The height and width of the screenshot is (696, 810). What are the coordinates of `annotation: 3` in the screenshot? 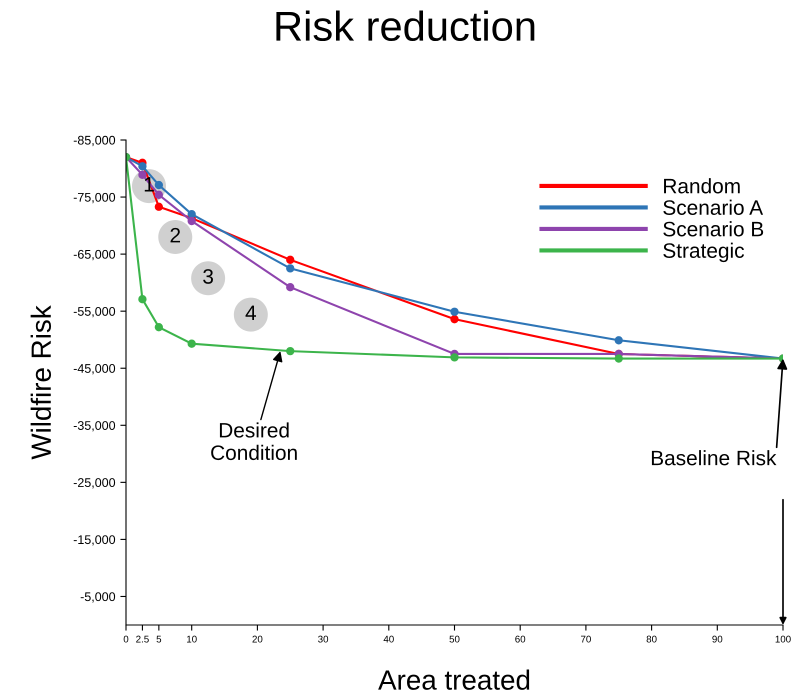 It's located at (208, 276).